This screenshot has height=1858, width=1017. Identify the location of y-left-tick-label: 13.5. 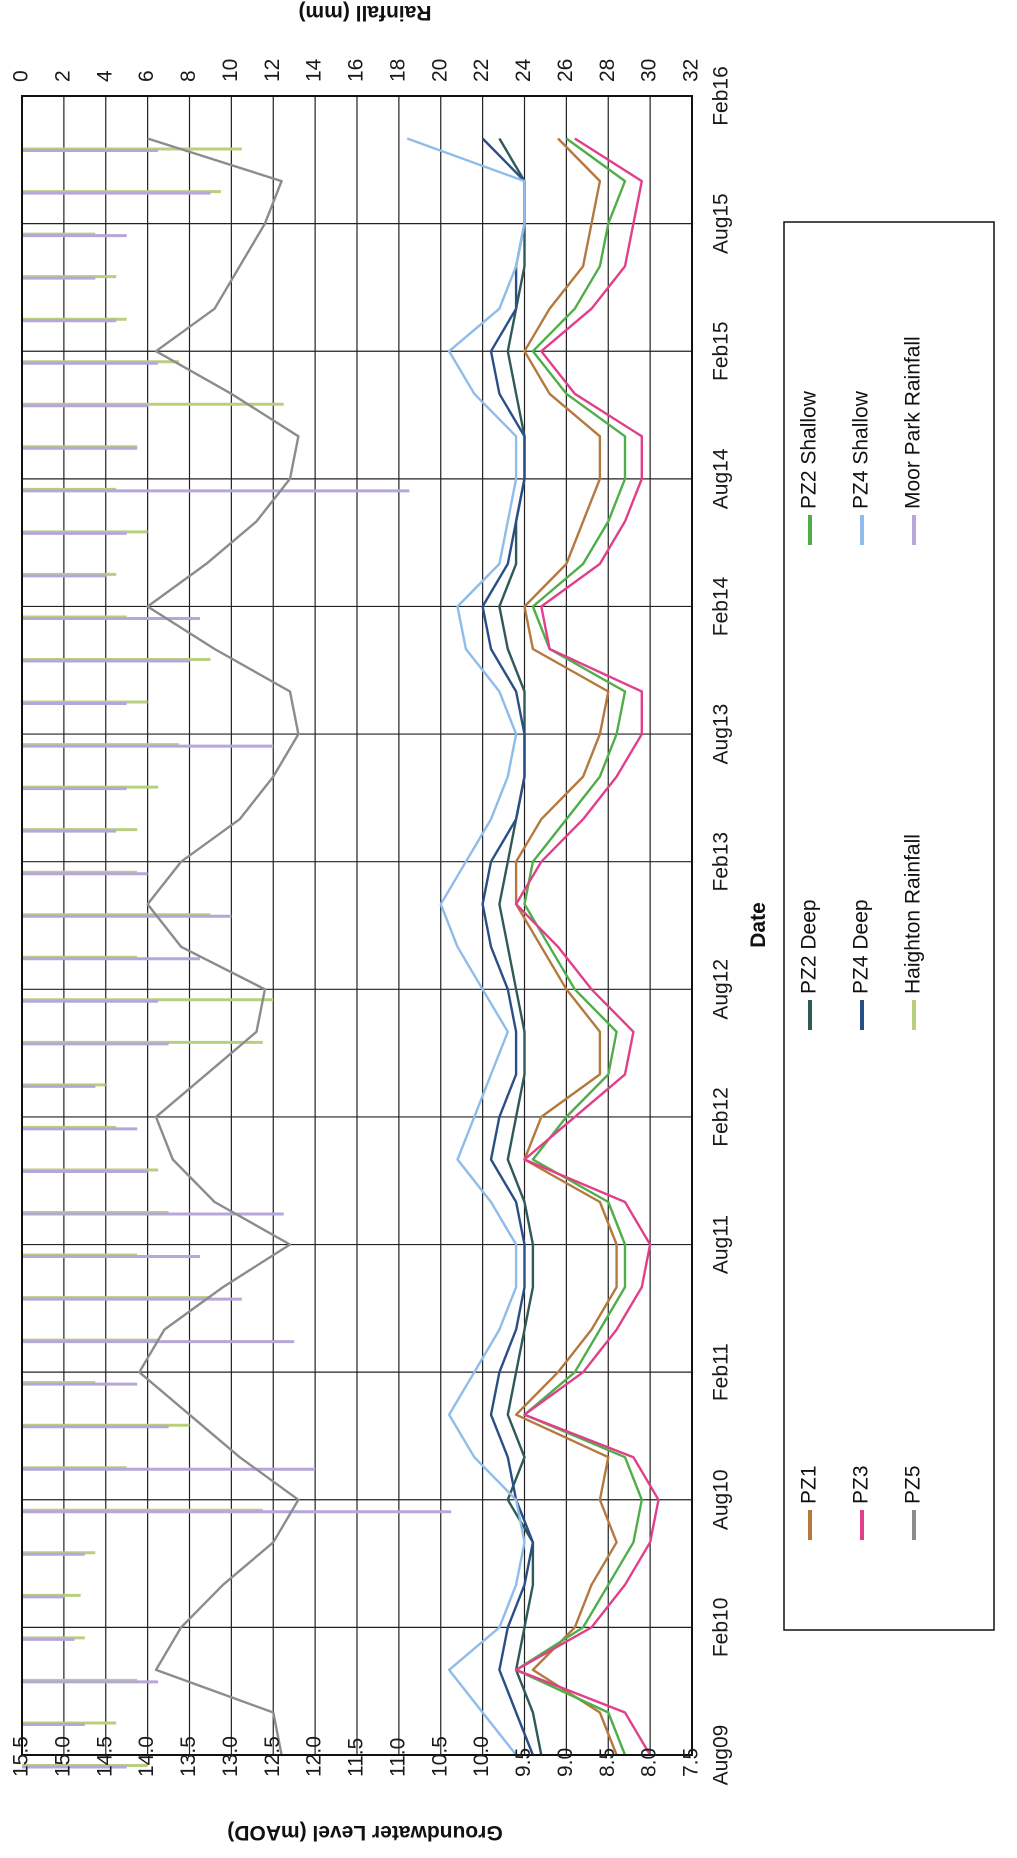
(188, 1756).